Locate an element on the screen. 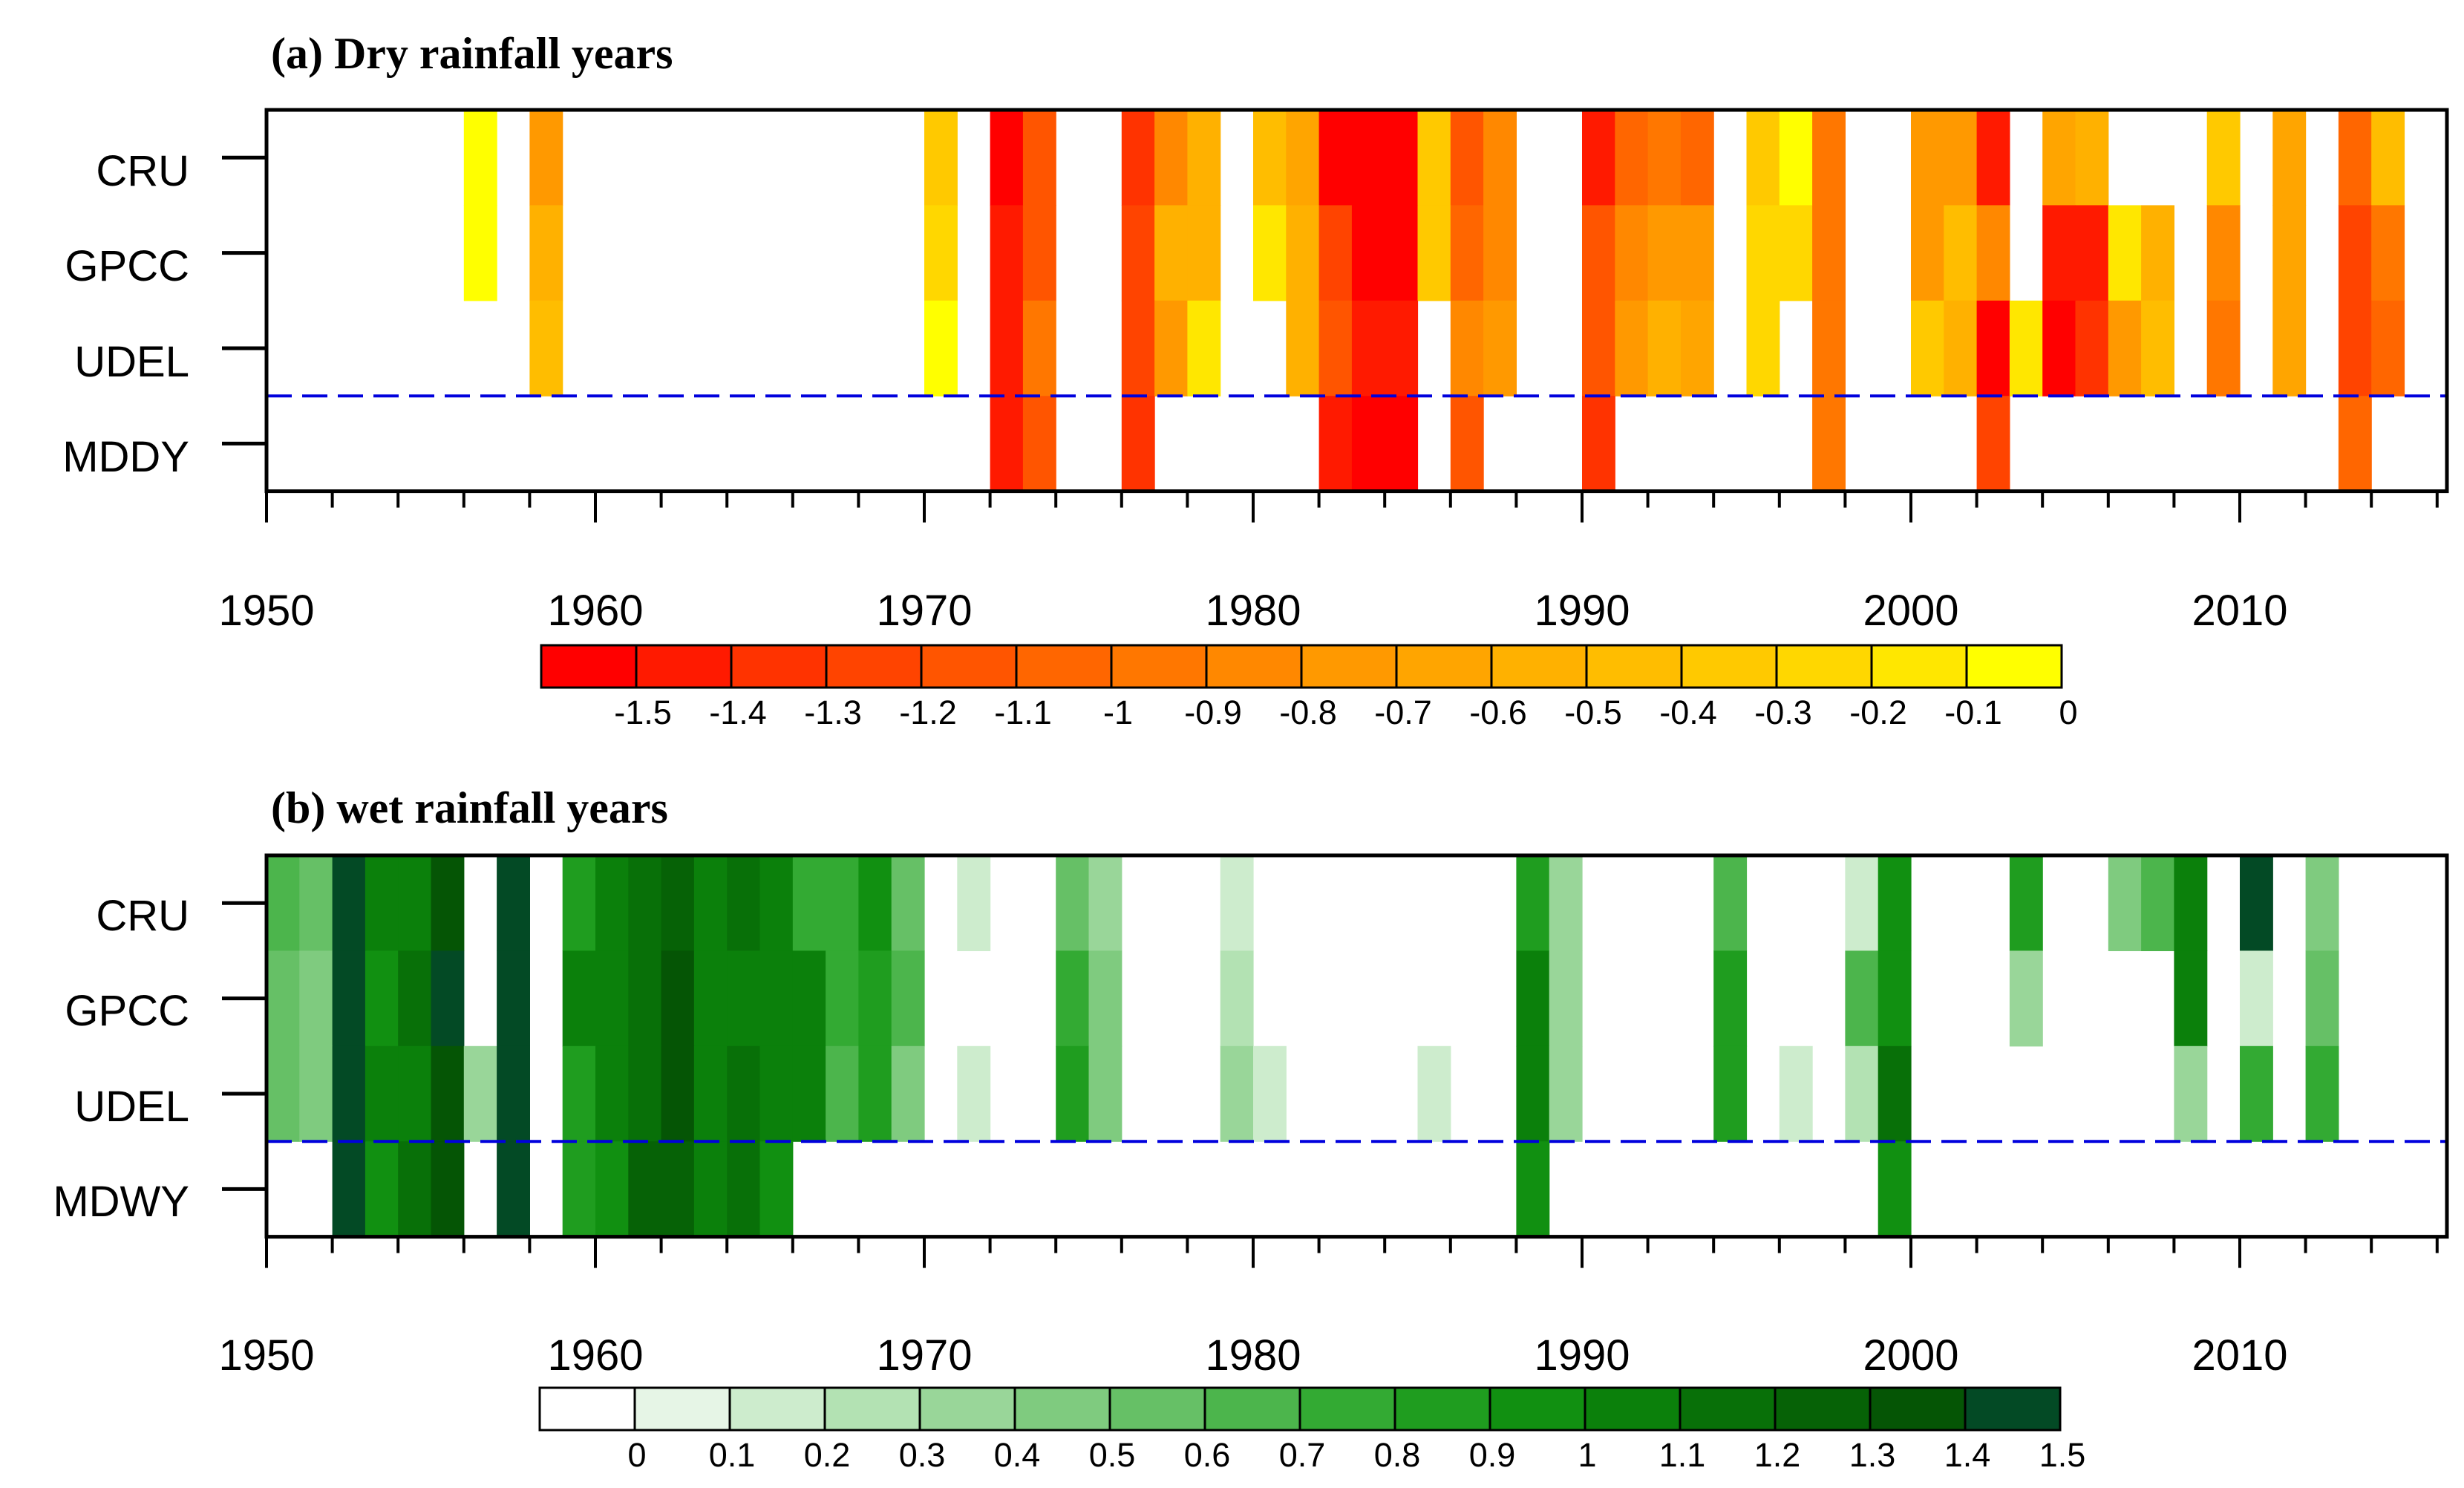  x-tick-label: 1960 is located at coordinates (595, 611).